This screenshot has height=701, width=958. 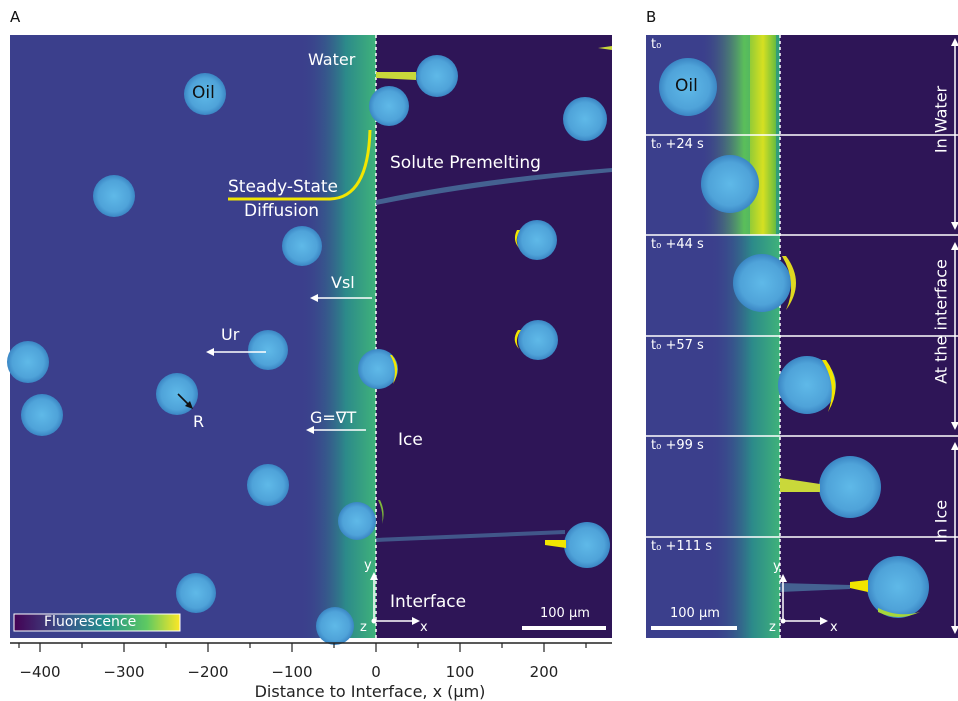 I want to click on arrows-a, so click(x=274, y=364).